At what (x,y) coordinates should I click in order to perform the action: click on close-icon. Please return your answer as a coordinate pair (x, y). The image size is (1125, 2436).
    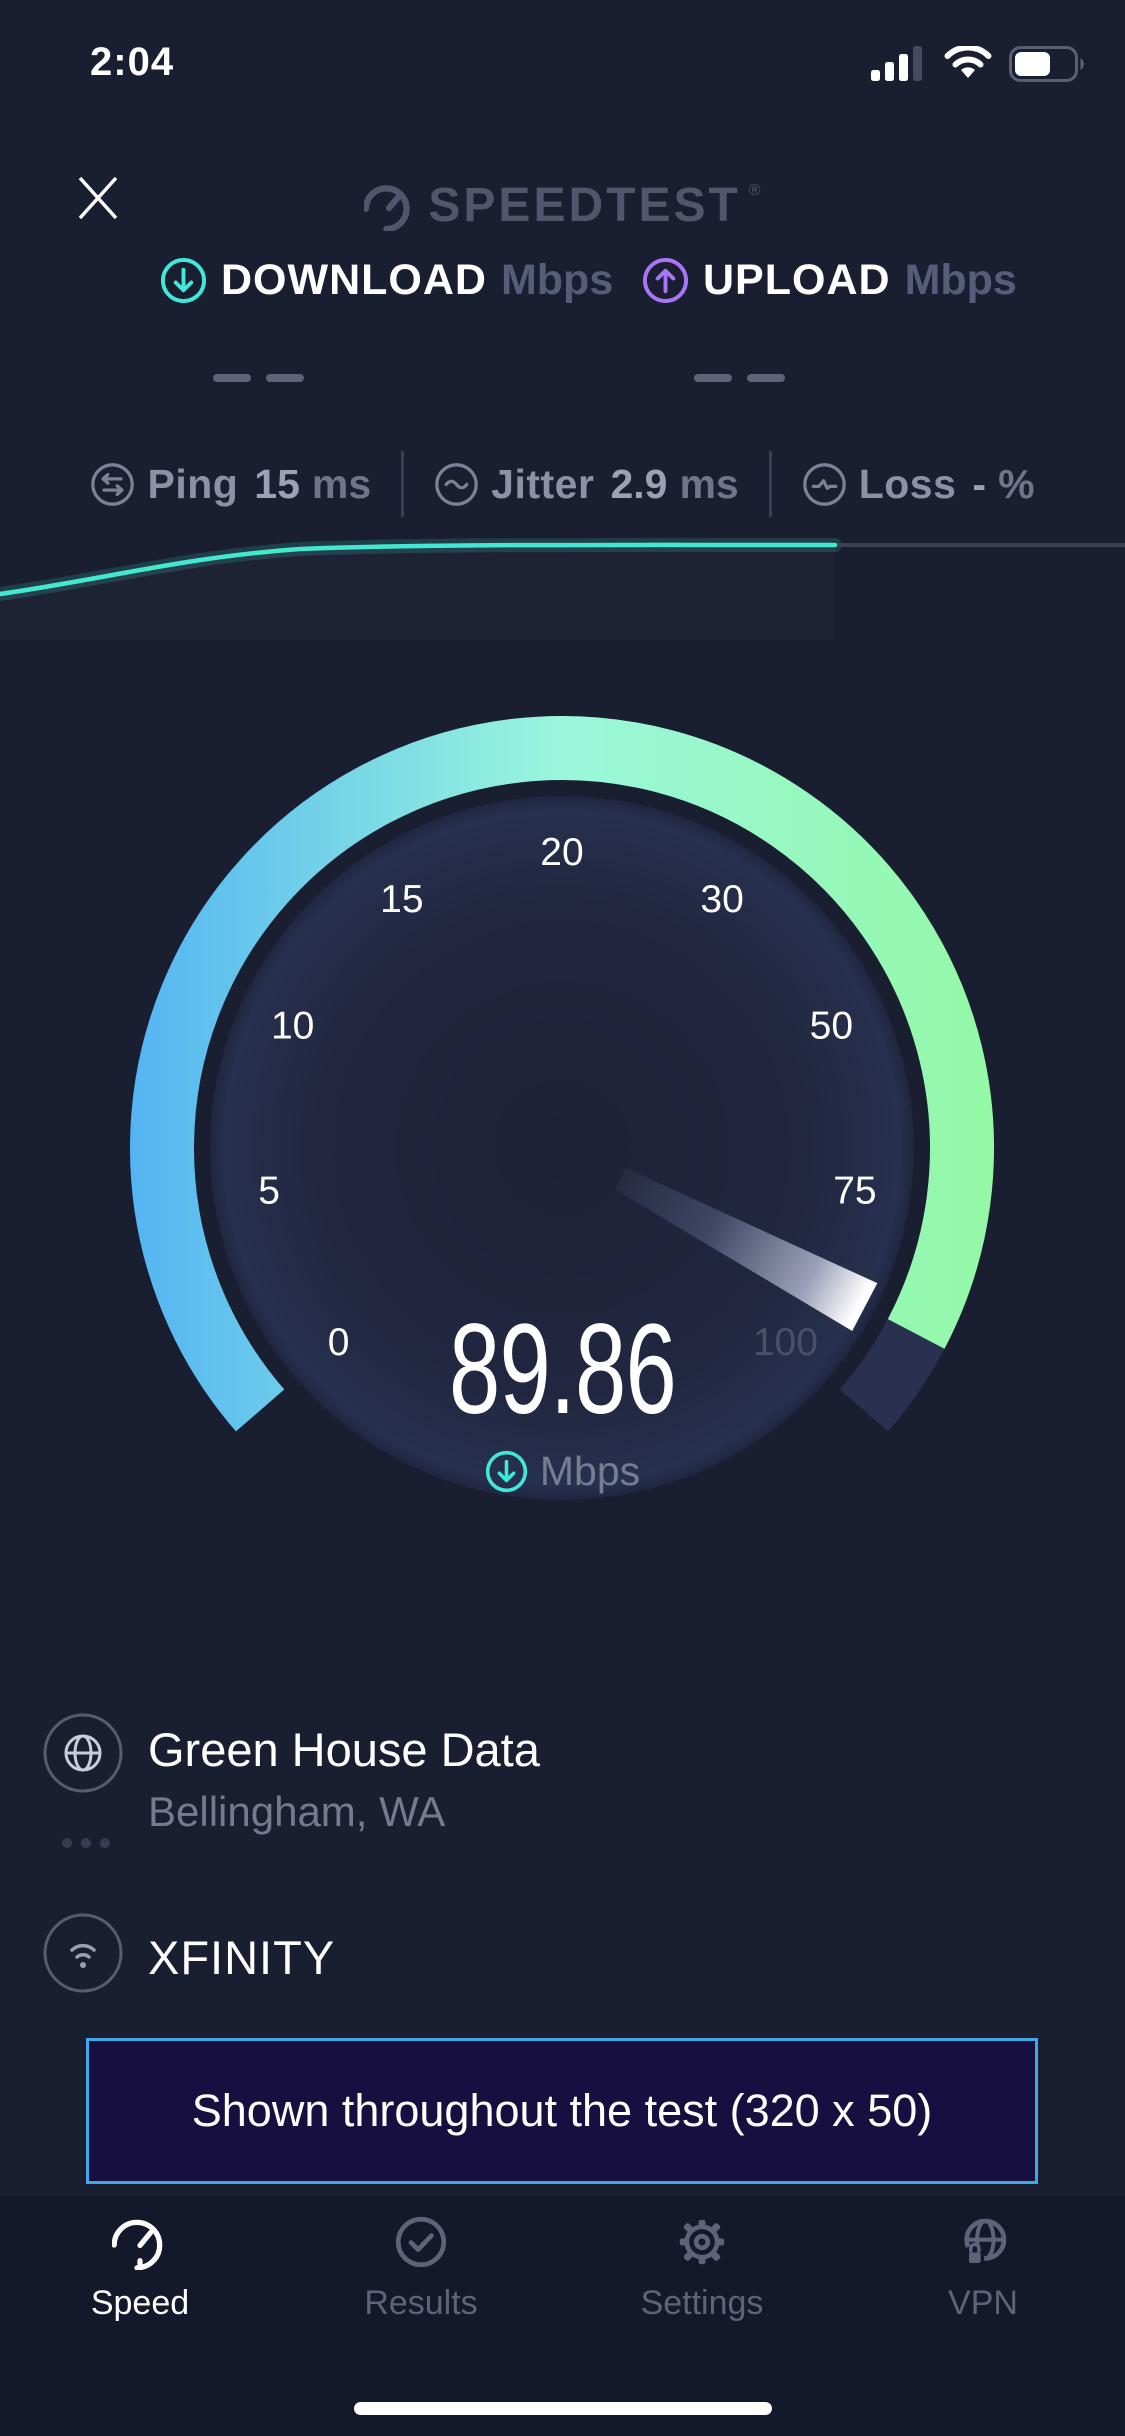
    Looking at the image, I should click on (98, 198).